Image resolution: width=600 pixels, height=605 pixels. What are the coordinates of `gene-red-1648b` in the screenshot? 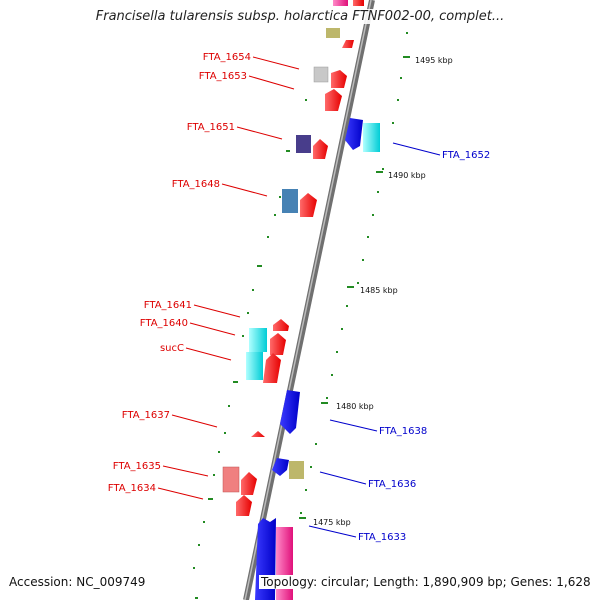 It's located at (308, 205).